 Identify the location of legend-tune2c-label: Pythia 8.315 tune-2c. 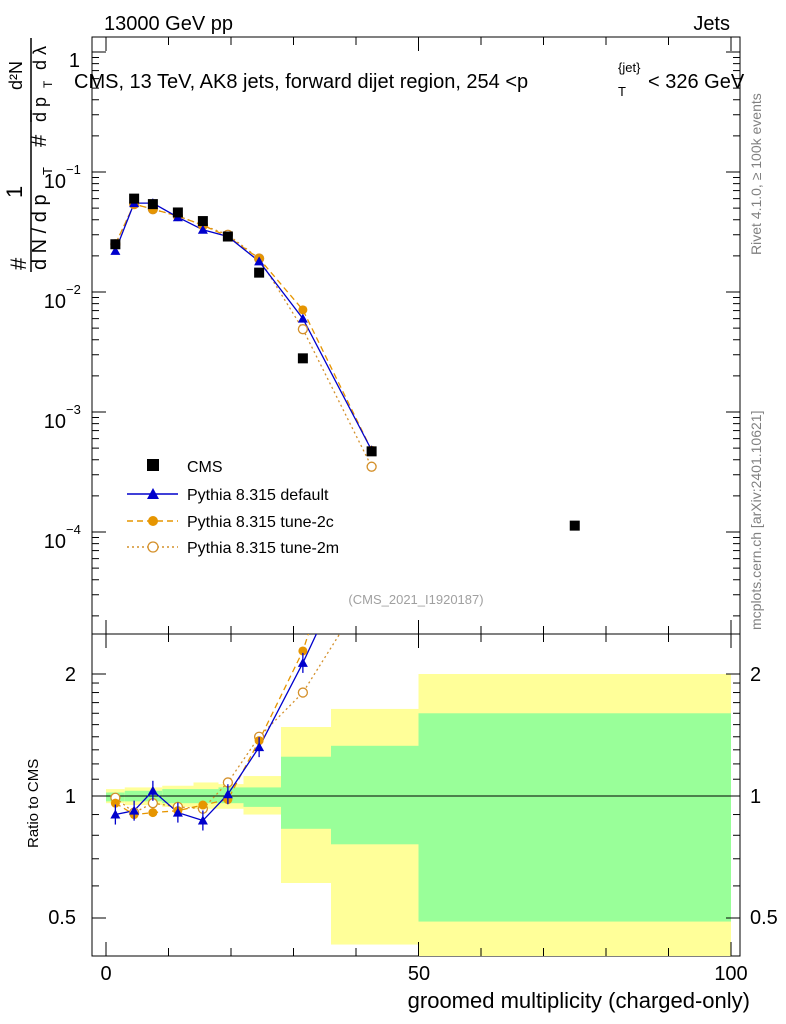
(260, 522).